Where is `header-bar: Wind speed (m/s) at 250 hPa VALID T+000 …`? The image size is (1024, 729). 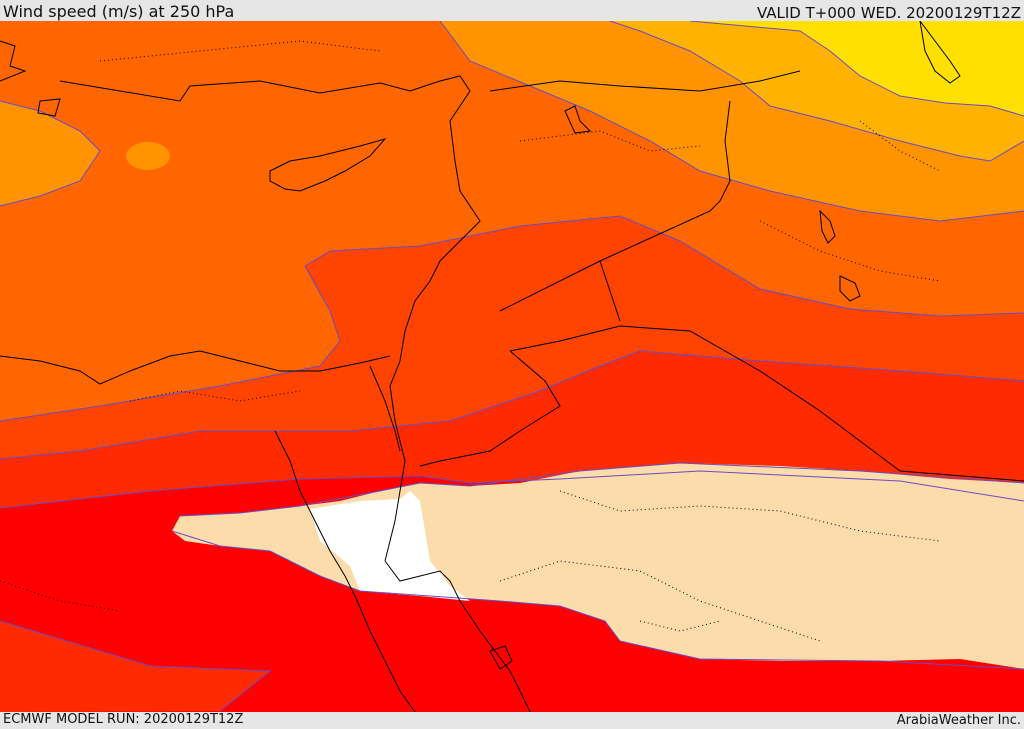
header-bar: Wind speed (m/s) at 250 hPa VALID T+000 … is located at coordinates (512, 11).